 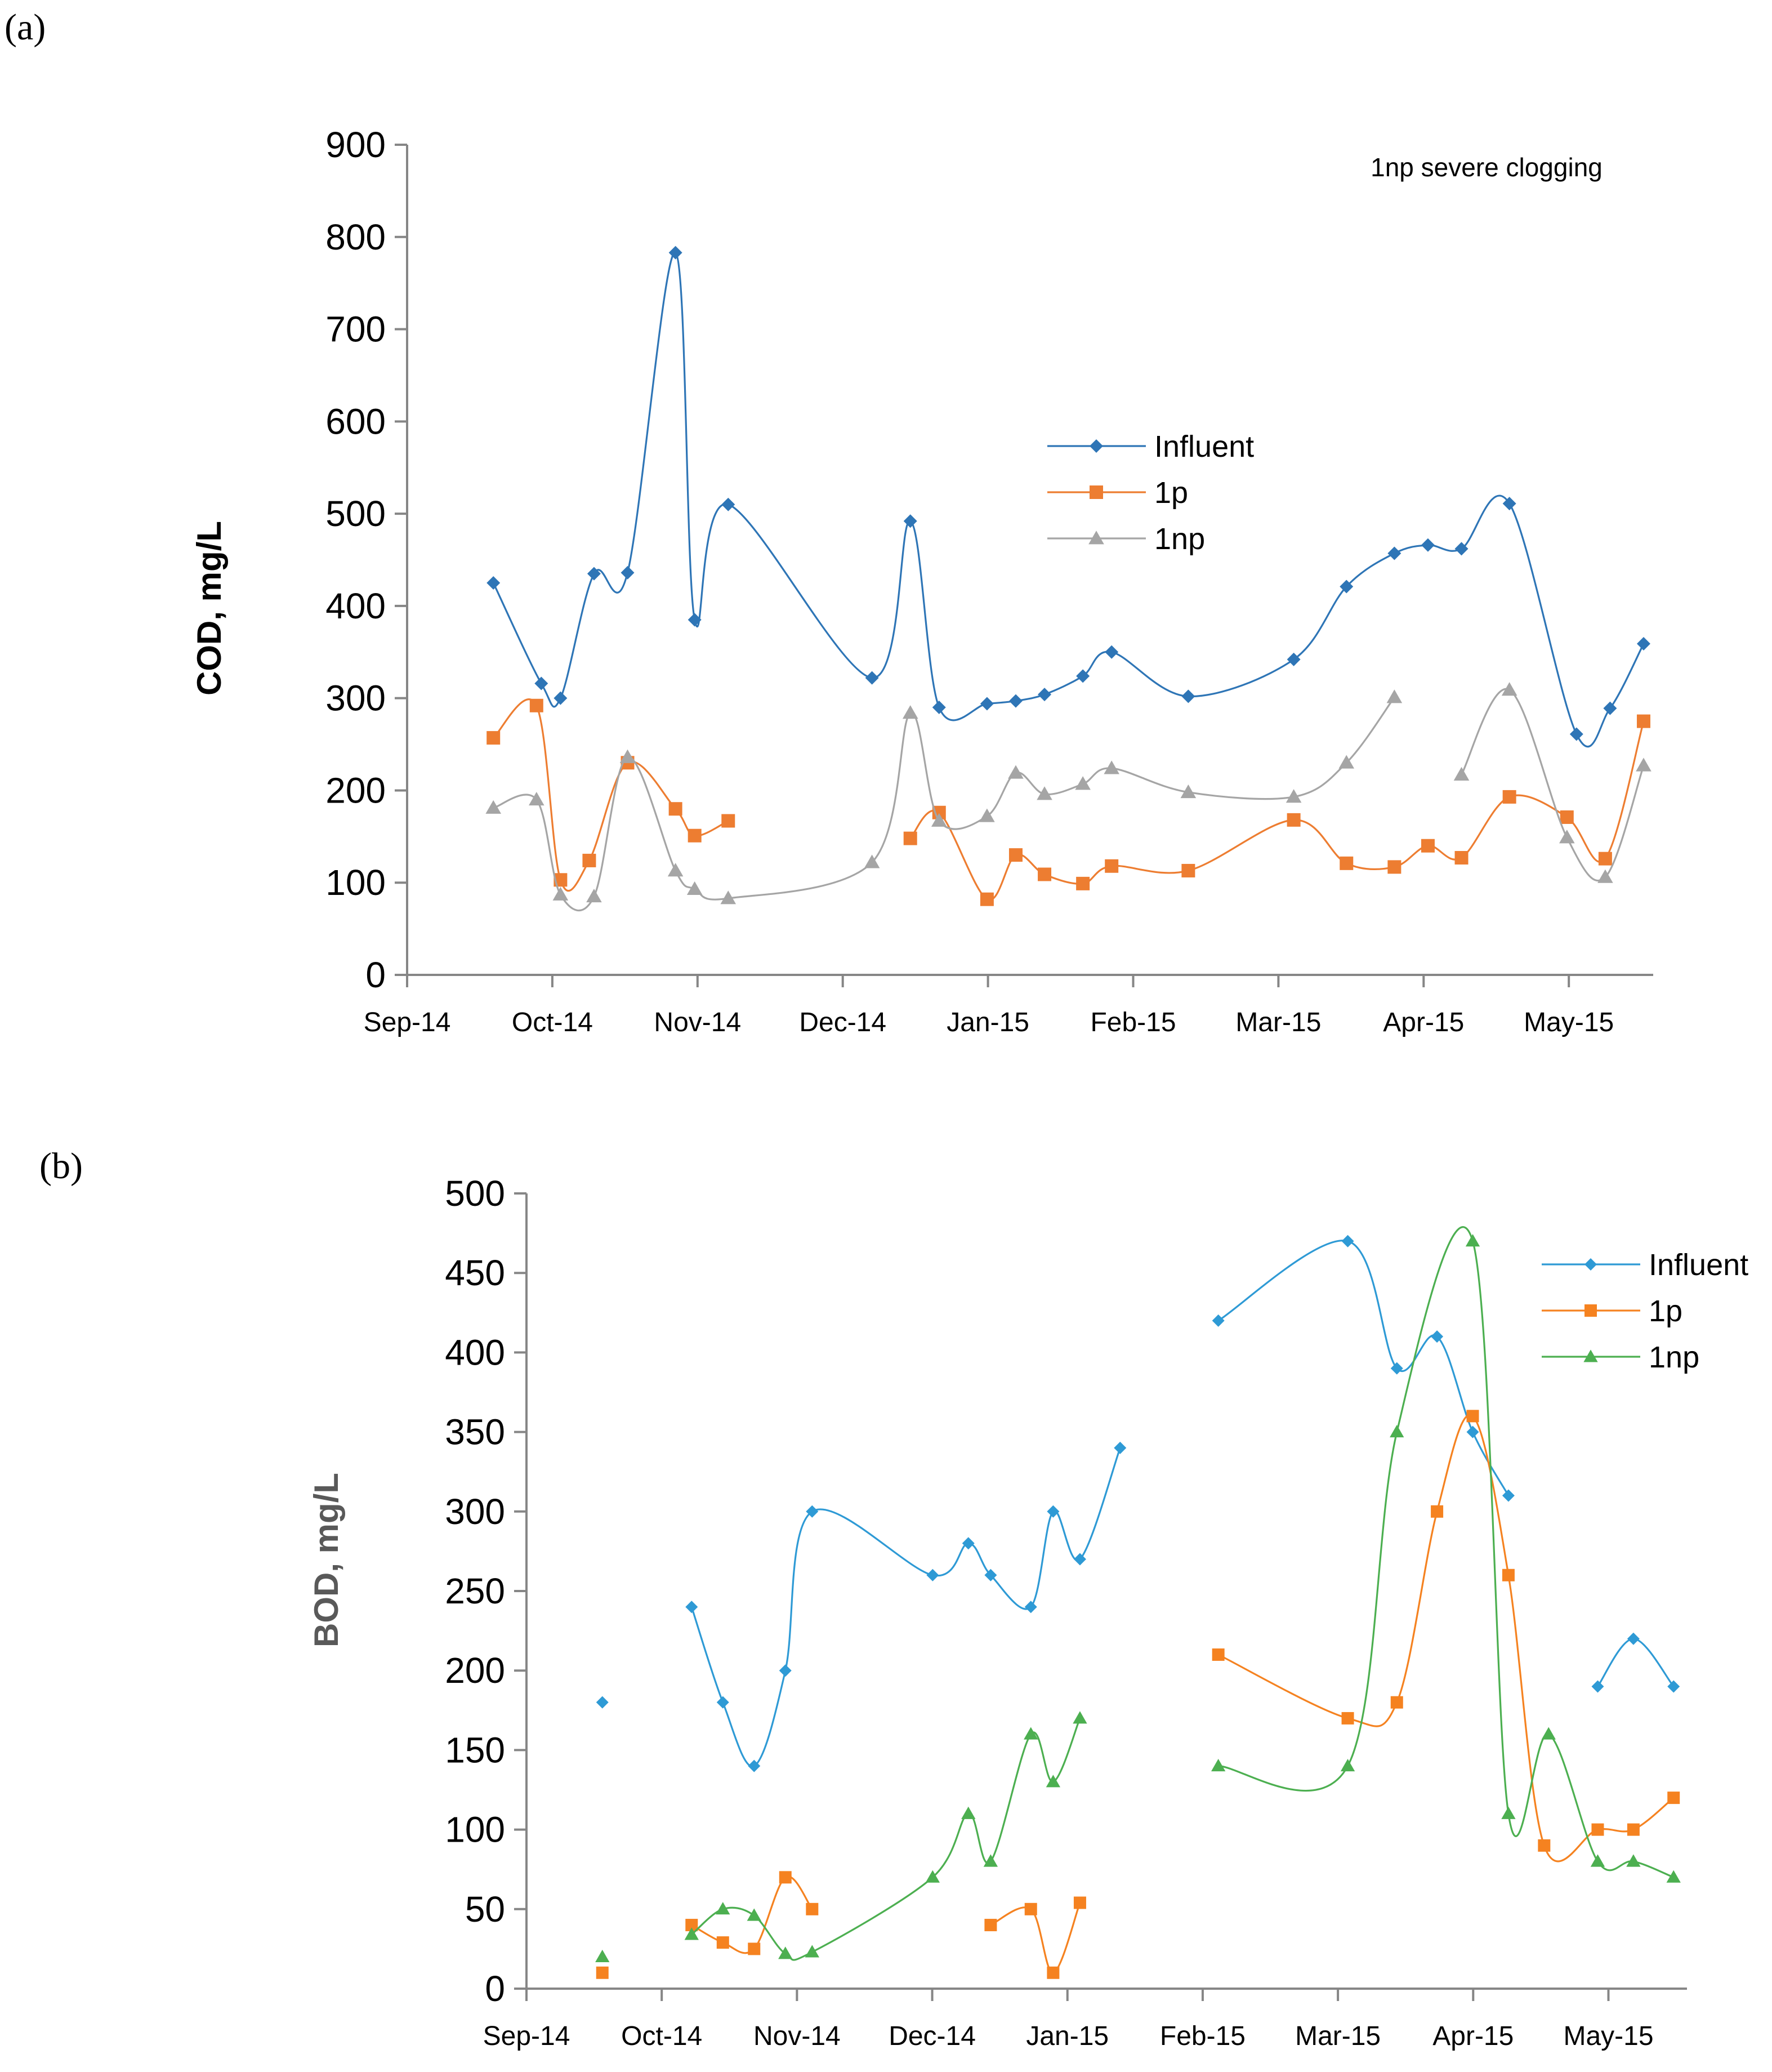 I want to click on legend-label-1p: 1p, so click(x=1171, y=493).